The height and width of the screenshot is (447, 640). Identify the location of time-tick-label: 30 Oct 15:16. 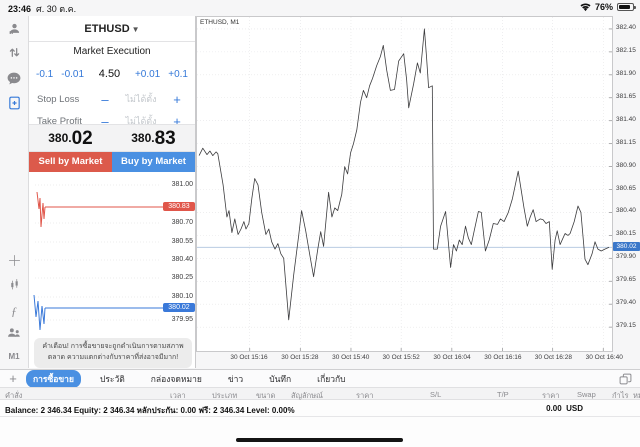
(249, 357).